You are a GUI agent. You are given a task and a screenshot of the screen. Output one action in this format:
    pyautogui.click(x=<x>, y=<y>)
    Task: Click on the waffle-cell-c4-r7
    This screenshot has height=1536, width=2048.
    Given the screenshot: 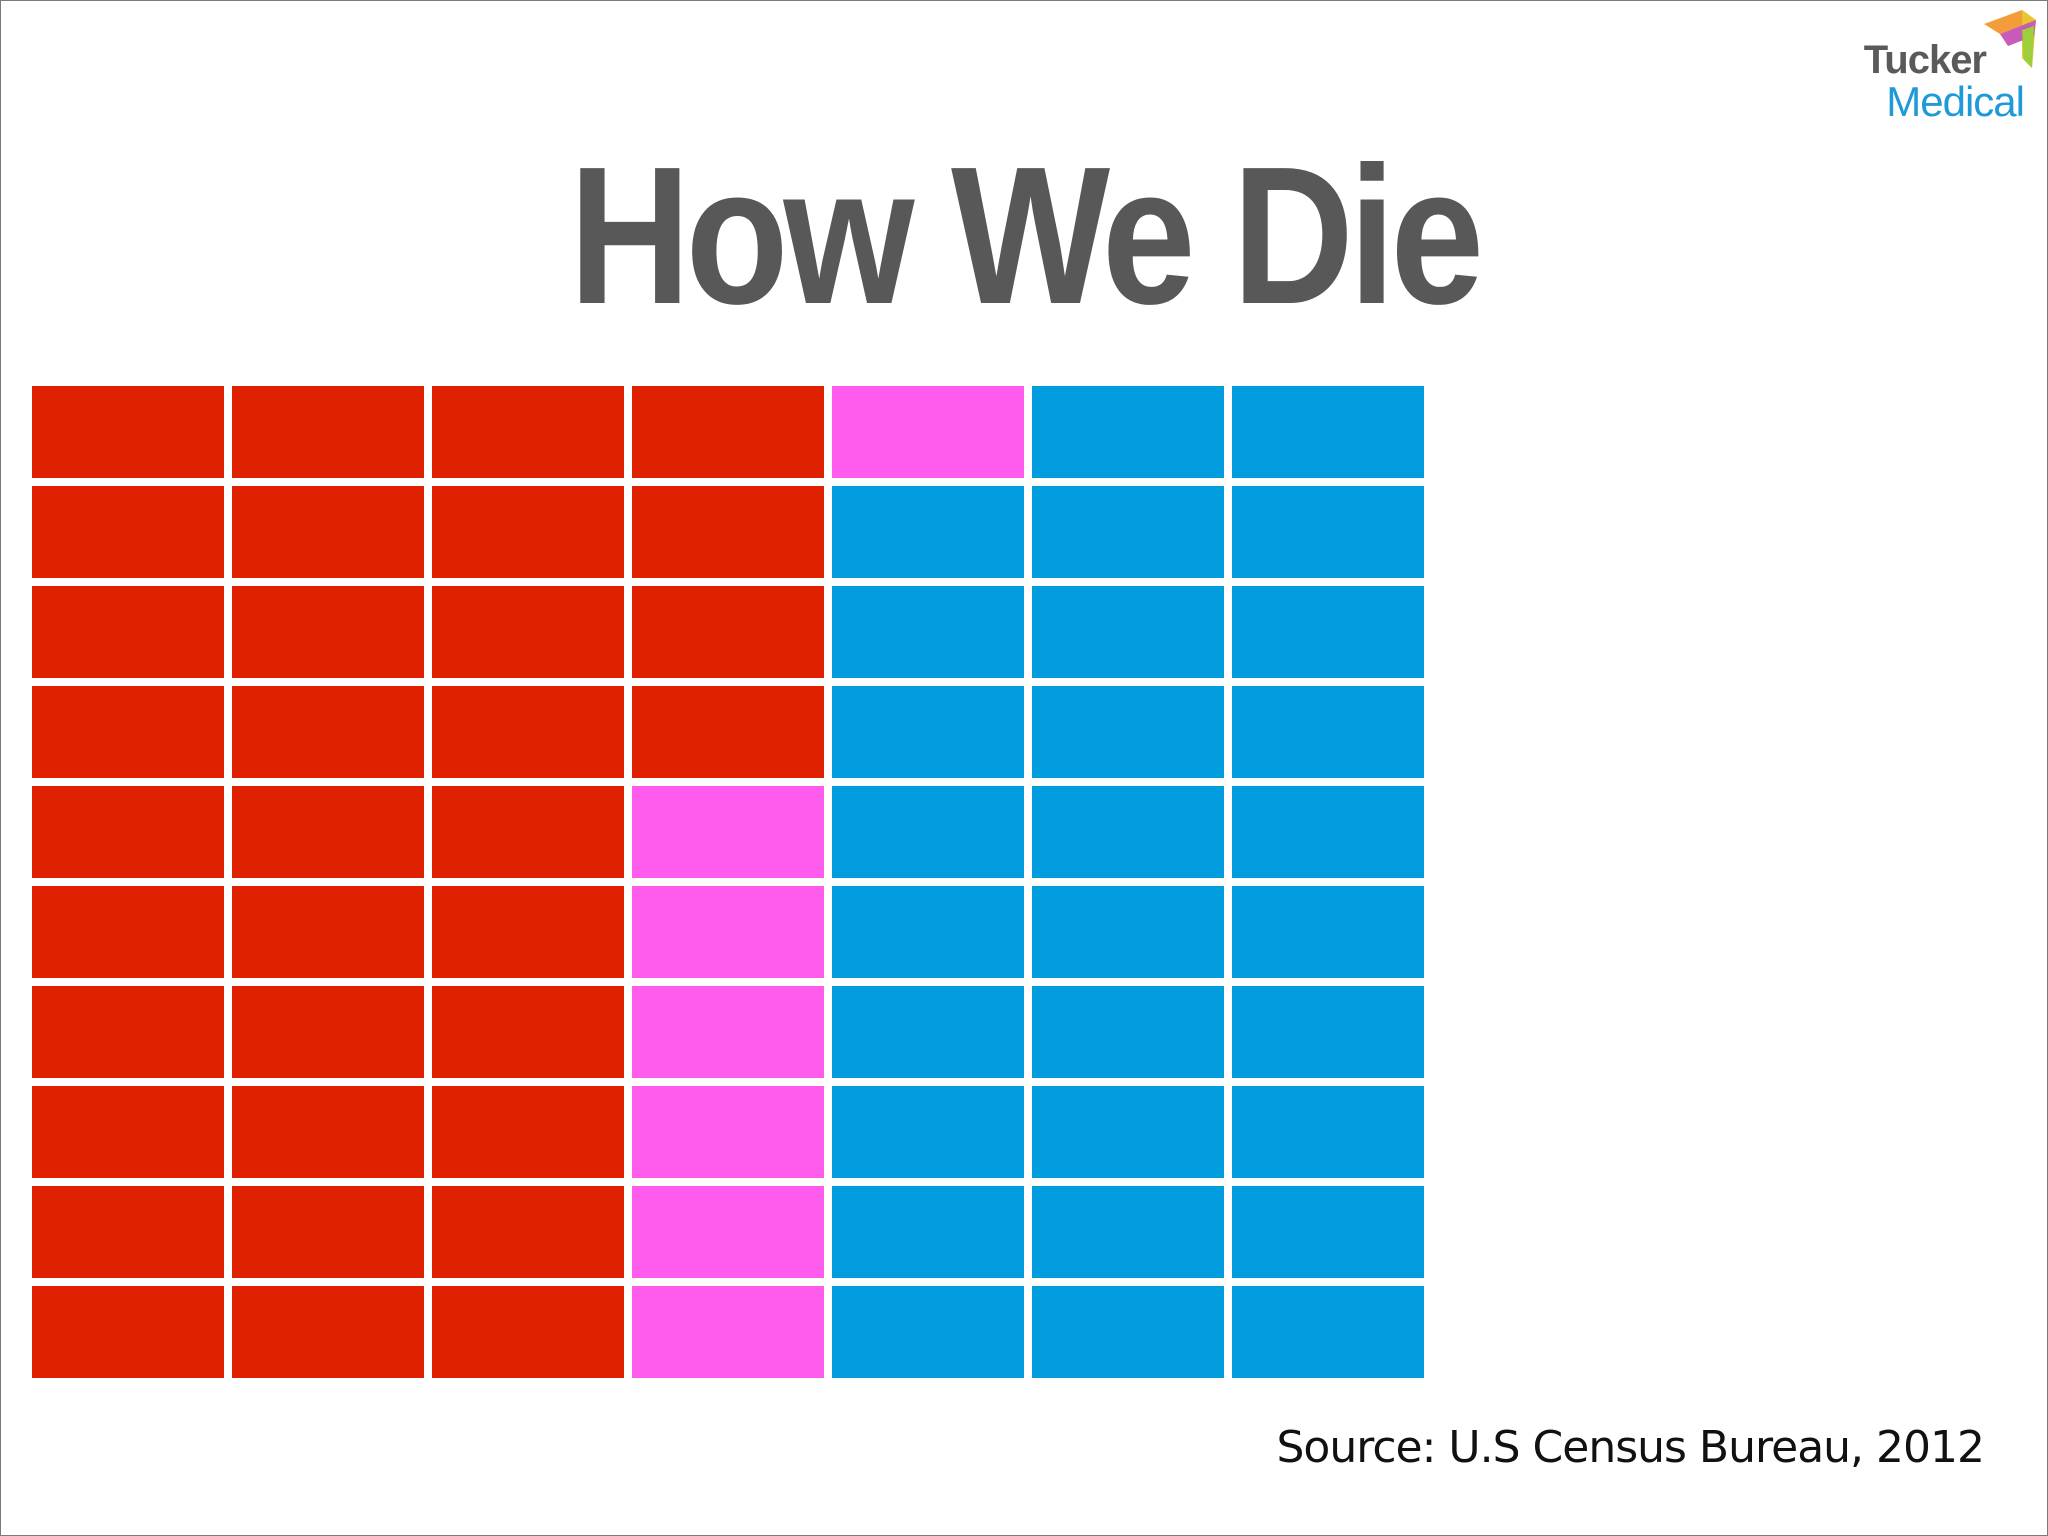 What is the action you would take?
    pyautogui.click(x=728, y=1032)
    